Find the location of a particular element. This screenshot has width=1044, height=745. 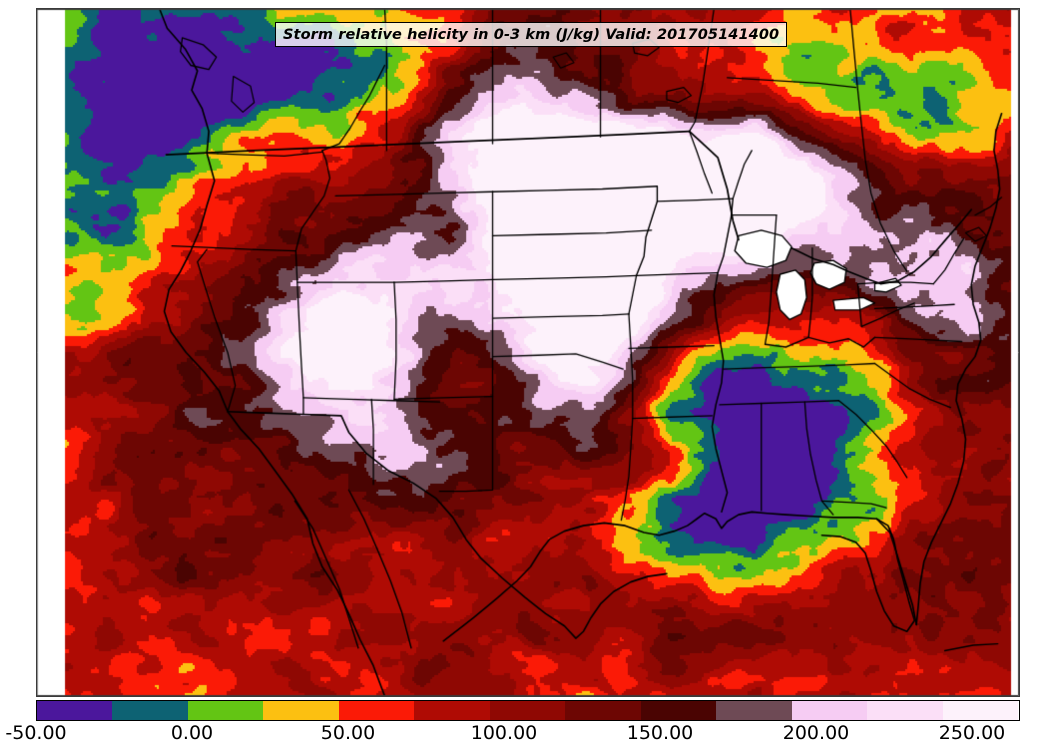

colorbar-tick-150: 150.00 is located at coordinates (660, 733).